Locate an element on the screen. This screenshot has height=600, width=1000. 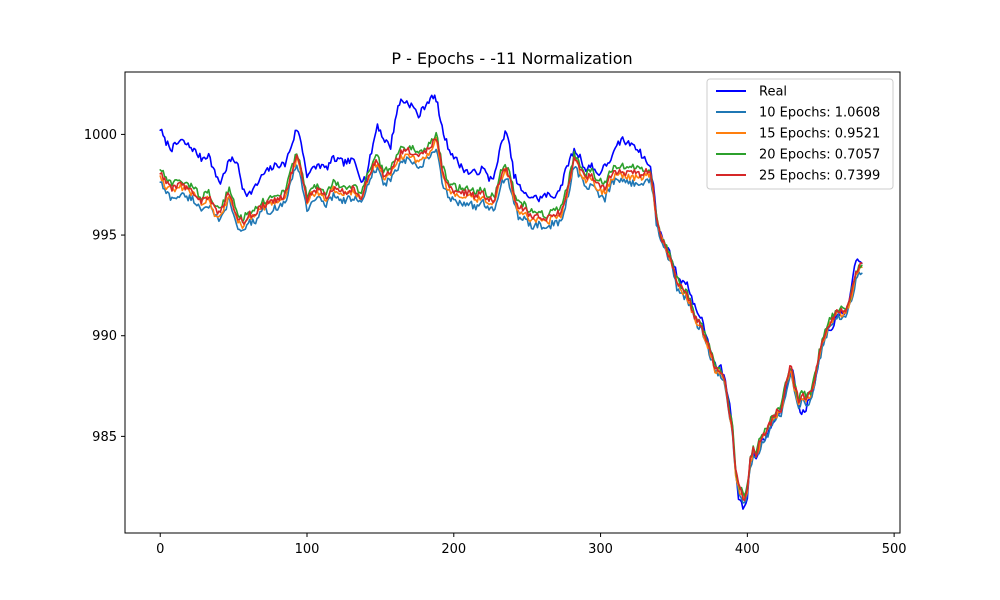
y-axis: 985 990 995 1000 is located at coordinates (104, 286).